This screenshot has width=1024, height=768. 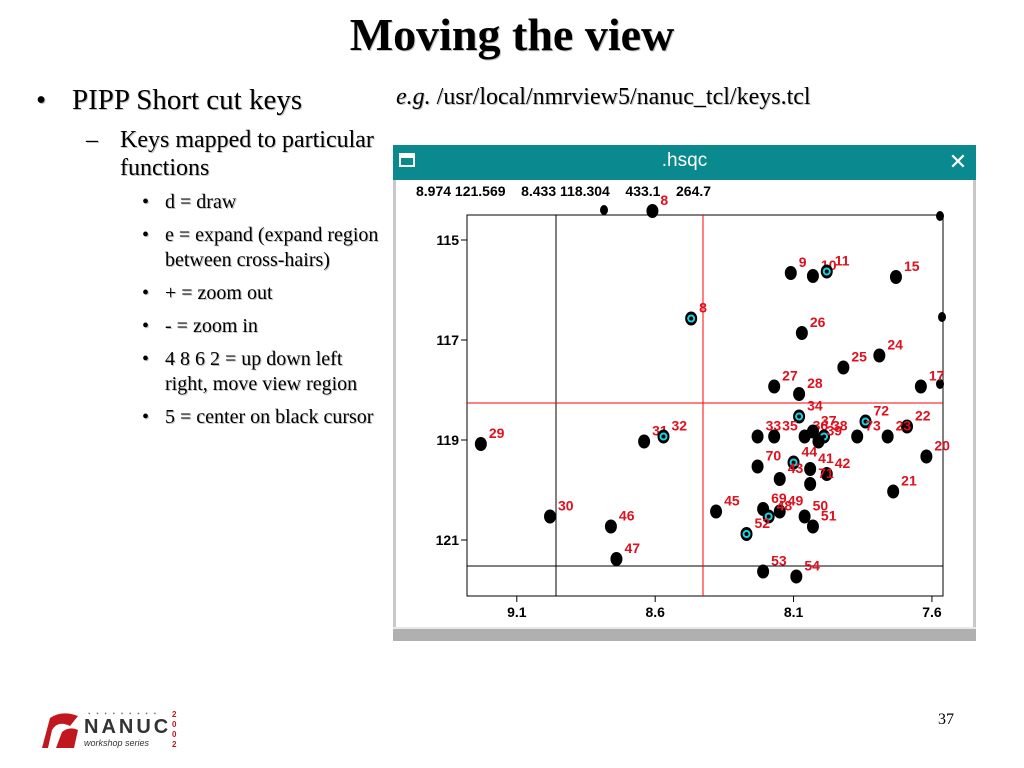 What do you see at coordinates (566, 506) in the screenshot?
I see `peak-label: 30` at bounding box center [566, 506].